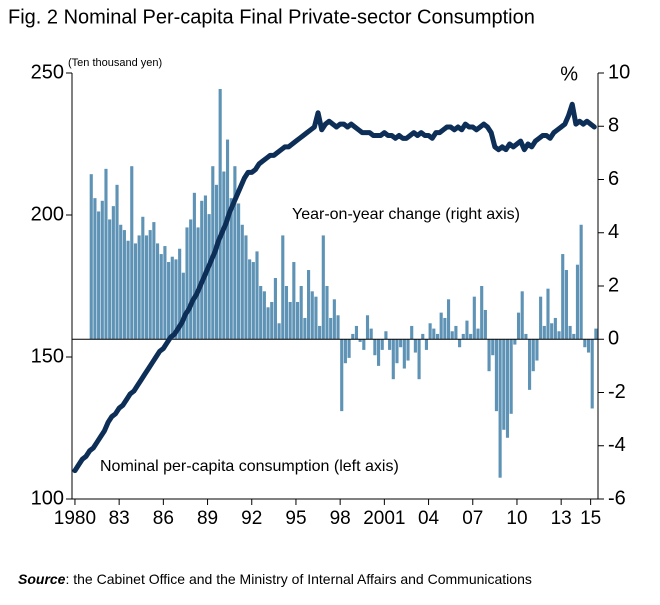  Describe the element at coordinates (516, 518) in the screenshot. I see `x-tick-label: 10` at that location.